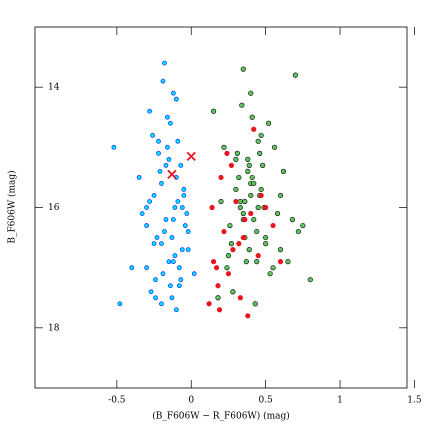  What do you see at coordinates (340, 401) in the screenshot?
I see `x-tick-label: 1` at bounding box center [340, 401].